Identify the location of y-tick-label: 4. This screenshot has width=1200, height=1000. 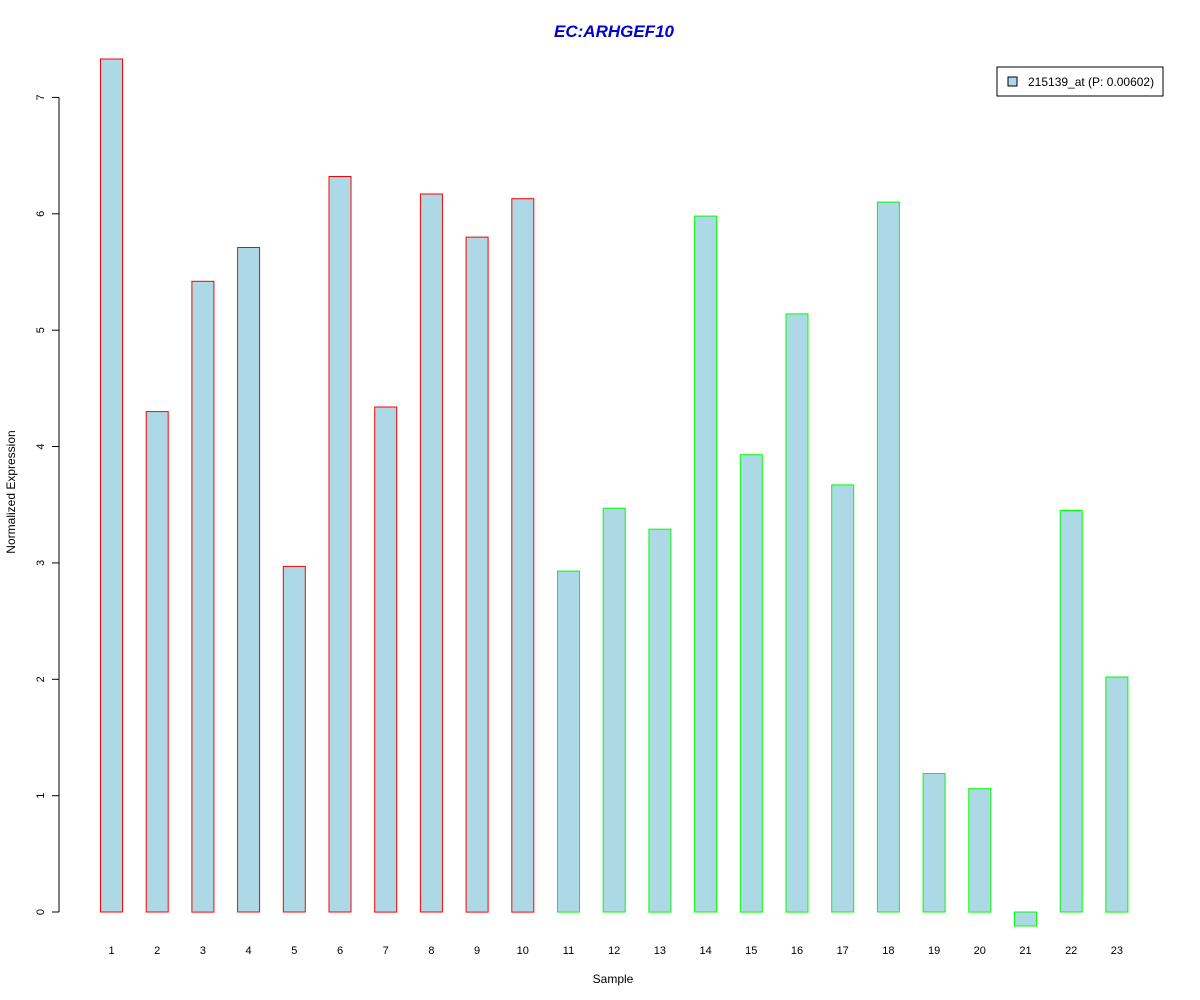
(41, 446).